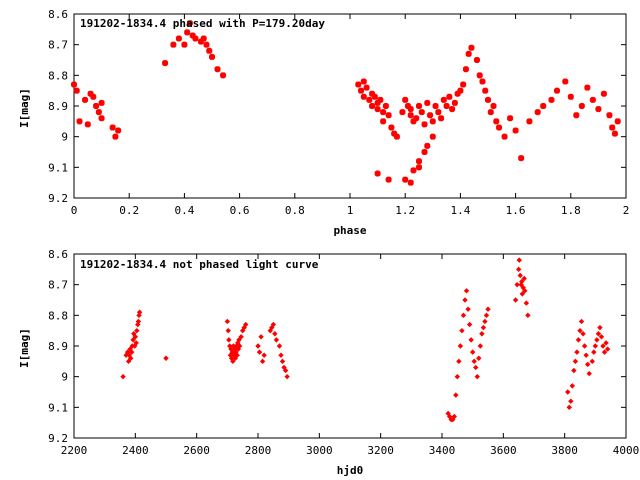 Image resolution: width=640 pixels, height=480 pixels. Describe the element at coordinates (24, 348) in the screenshot. I see `y-axis-label: I[mag]` at that location.